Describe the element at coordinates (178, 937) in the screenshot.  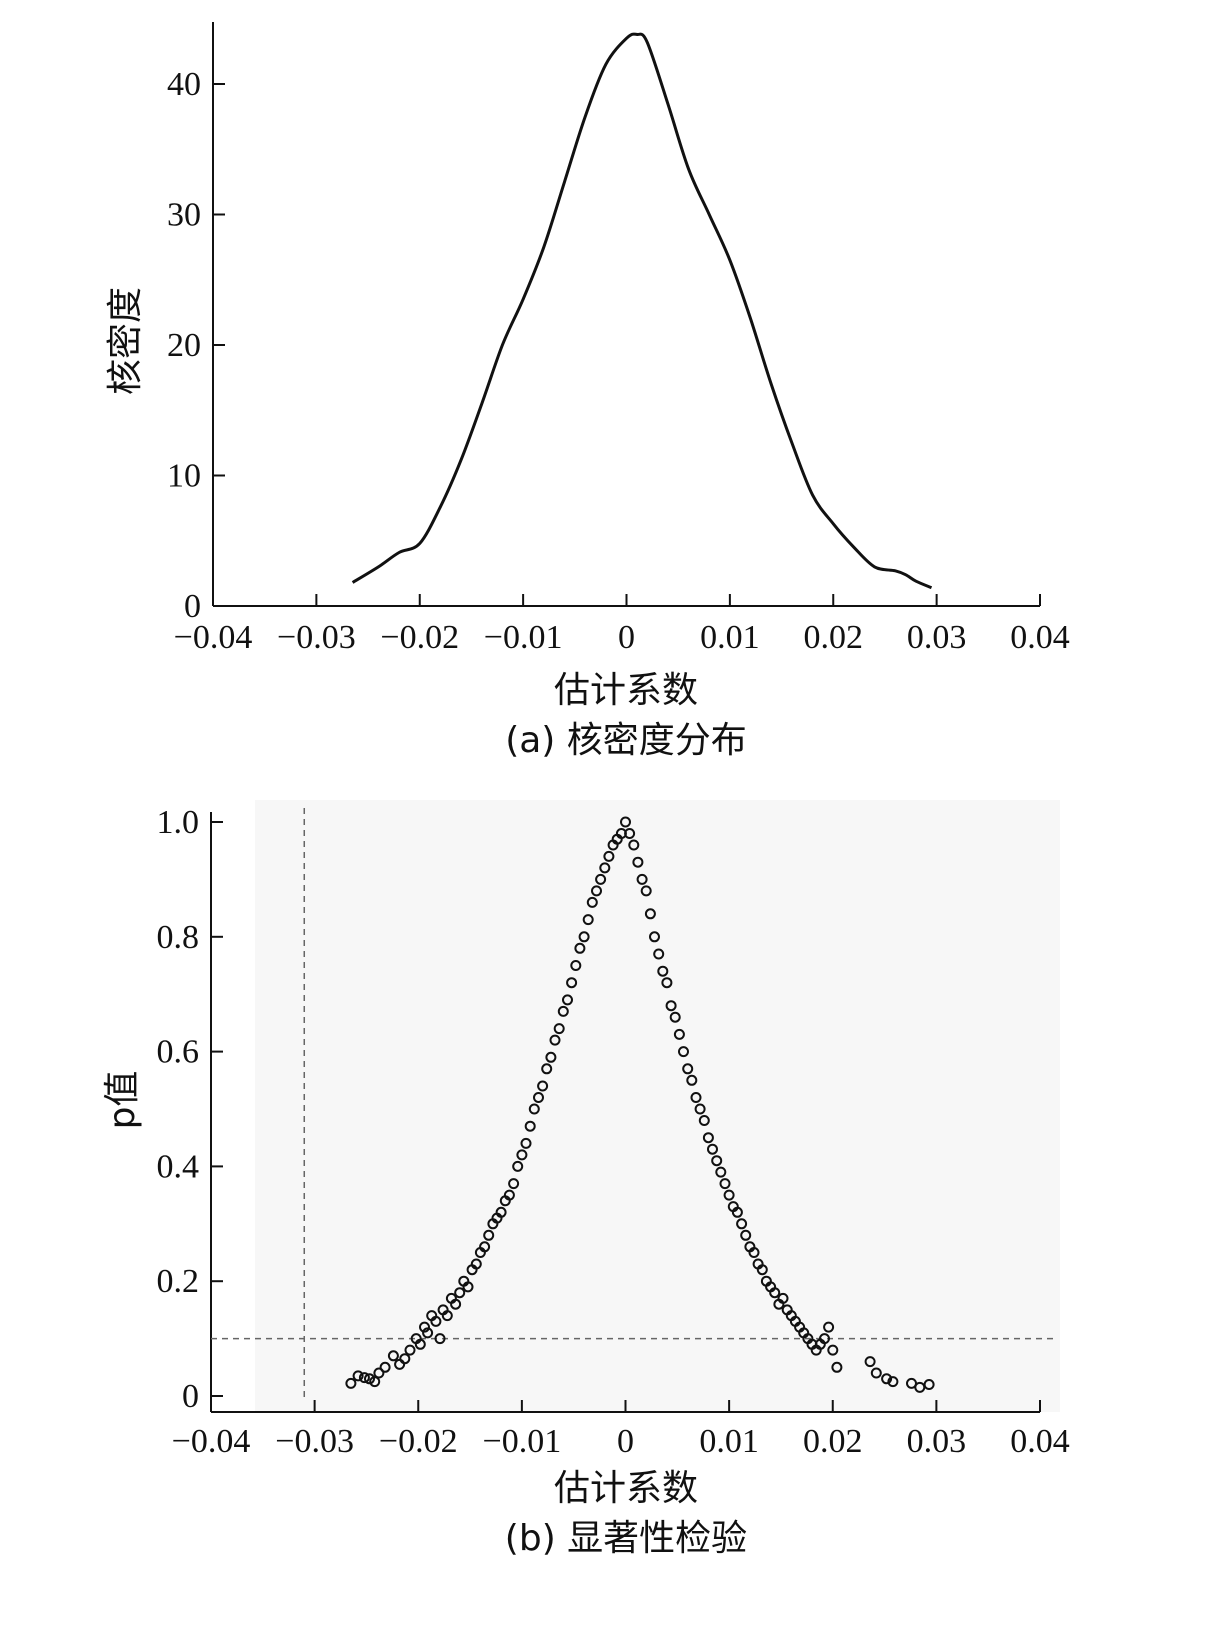
I see `y-tick-label: 0.8` at that location.